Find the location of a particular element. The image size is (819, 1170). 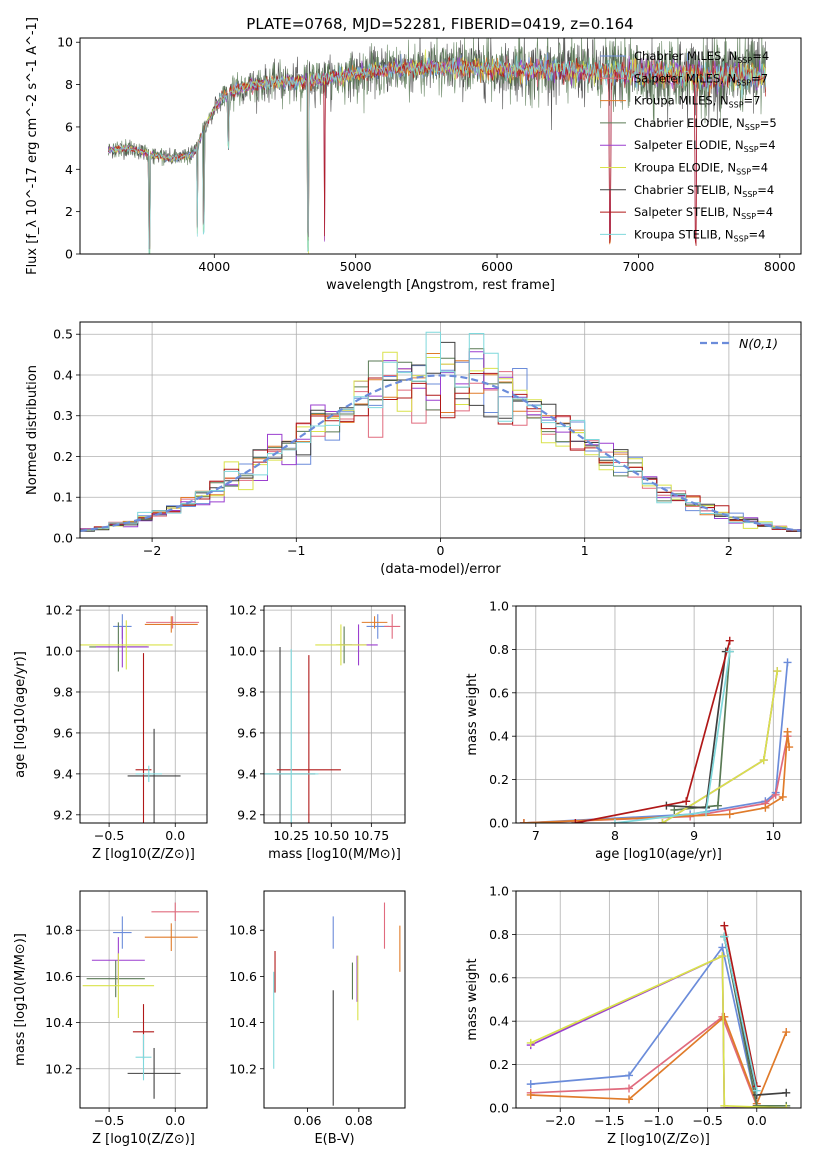

weight-line-kroupa-elodie is located at coordinates (658, 1031).